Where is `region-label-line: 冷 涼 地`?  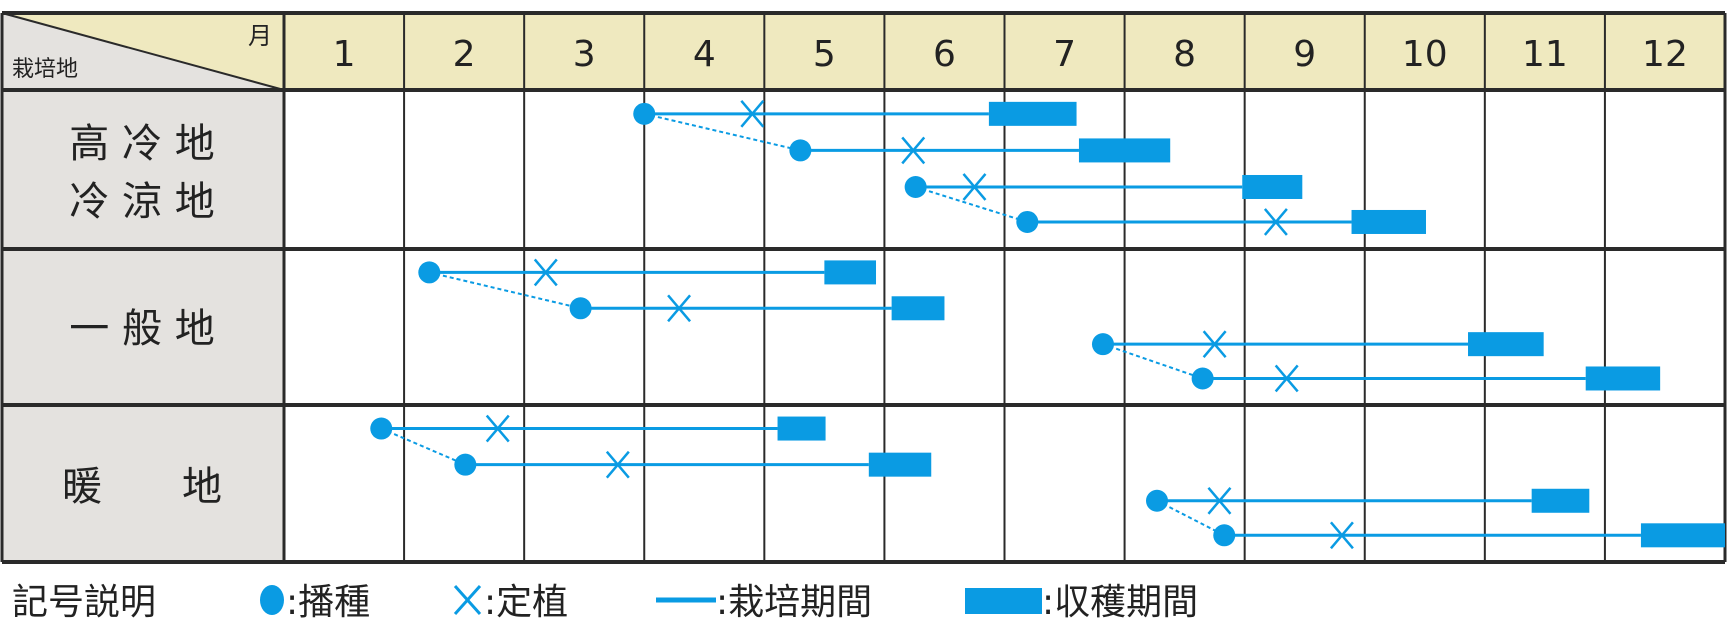
region-label-line: 冷 涼 地 is located at coordinates (141, 202).